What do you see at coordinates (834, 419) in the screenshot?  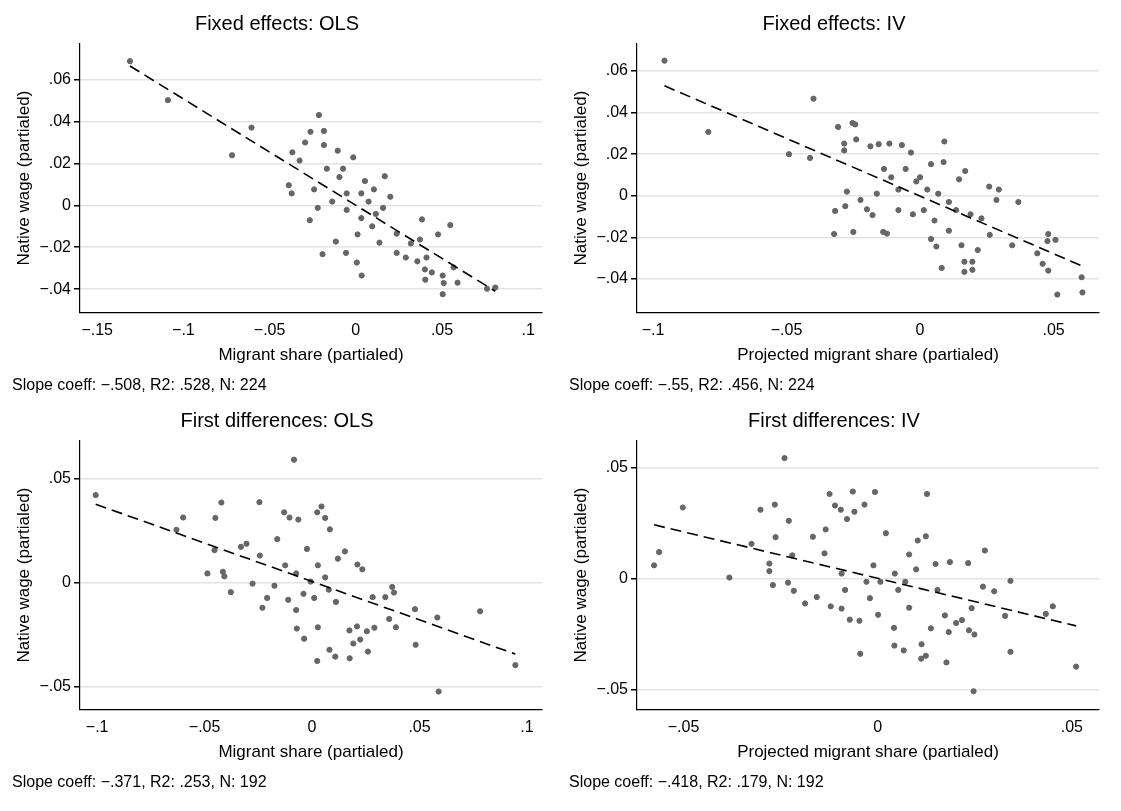 I see `chart-title: First differences: IV` at bounding box center [834, 419].